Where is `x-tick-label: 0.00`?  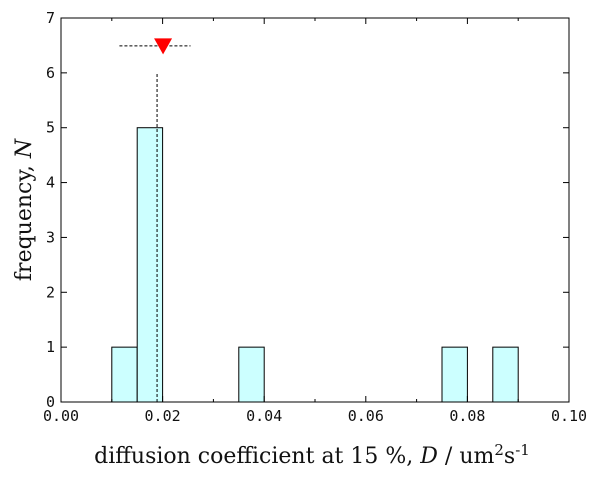
x-tick-label: 0.00 is located at coordinates (61, 416).